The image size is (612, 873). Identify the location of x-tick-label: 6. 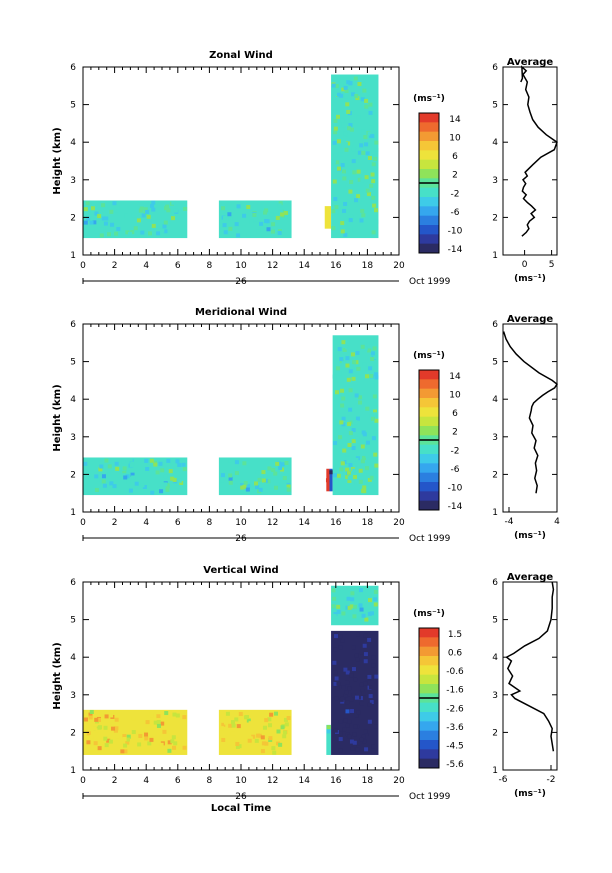
(178, 781).